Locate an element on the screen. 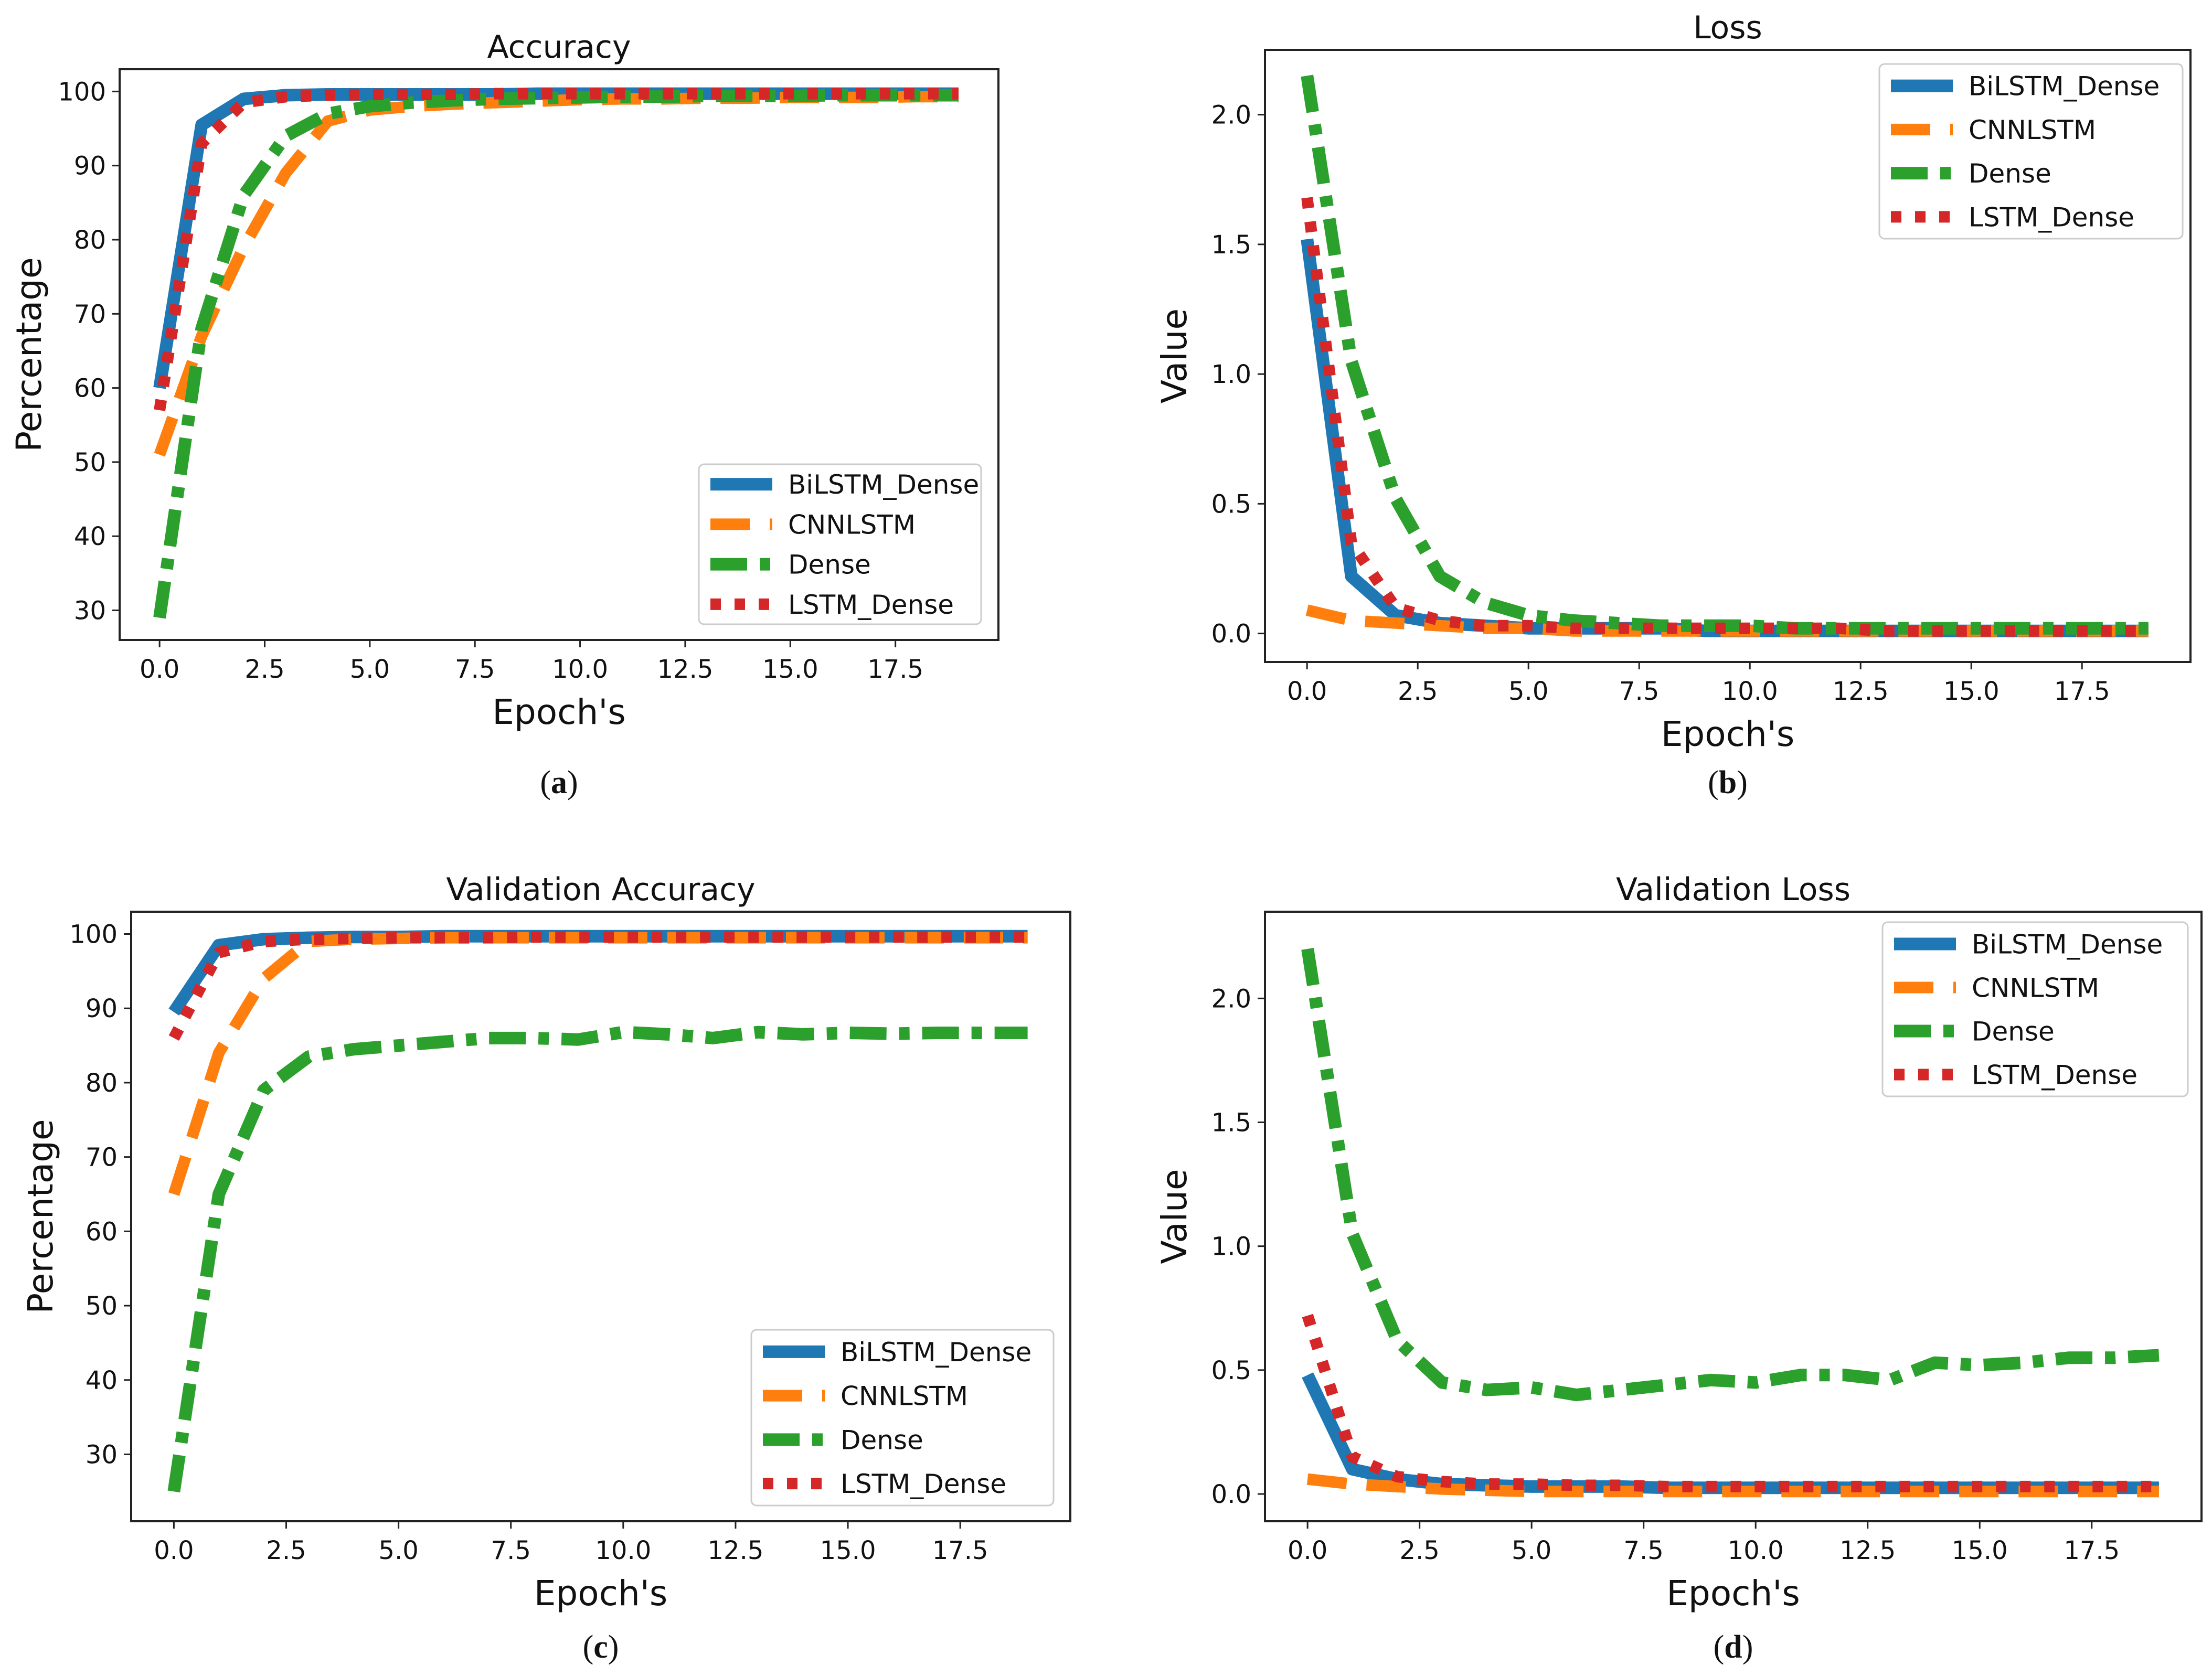  panel-caption: (d) is located at coordinates (1733, 1647).